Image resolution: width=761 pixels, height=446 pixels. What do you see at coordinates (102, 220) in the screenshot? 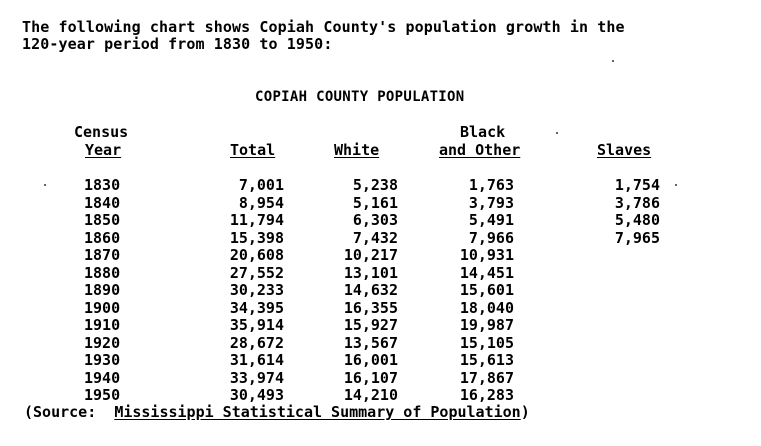
I see `cell-year: 1850` at bounding box center [102, 220].